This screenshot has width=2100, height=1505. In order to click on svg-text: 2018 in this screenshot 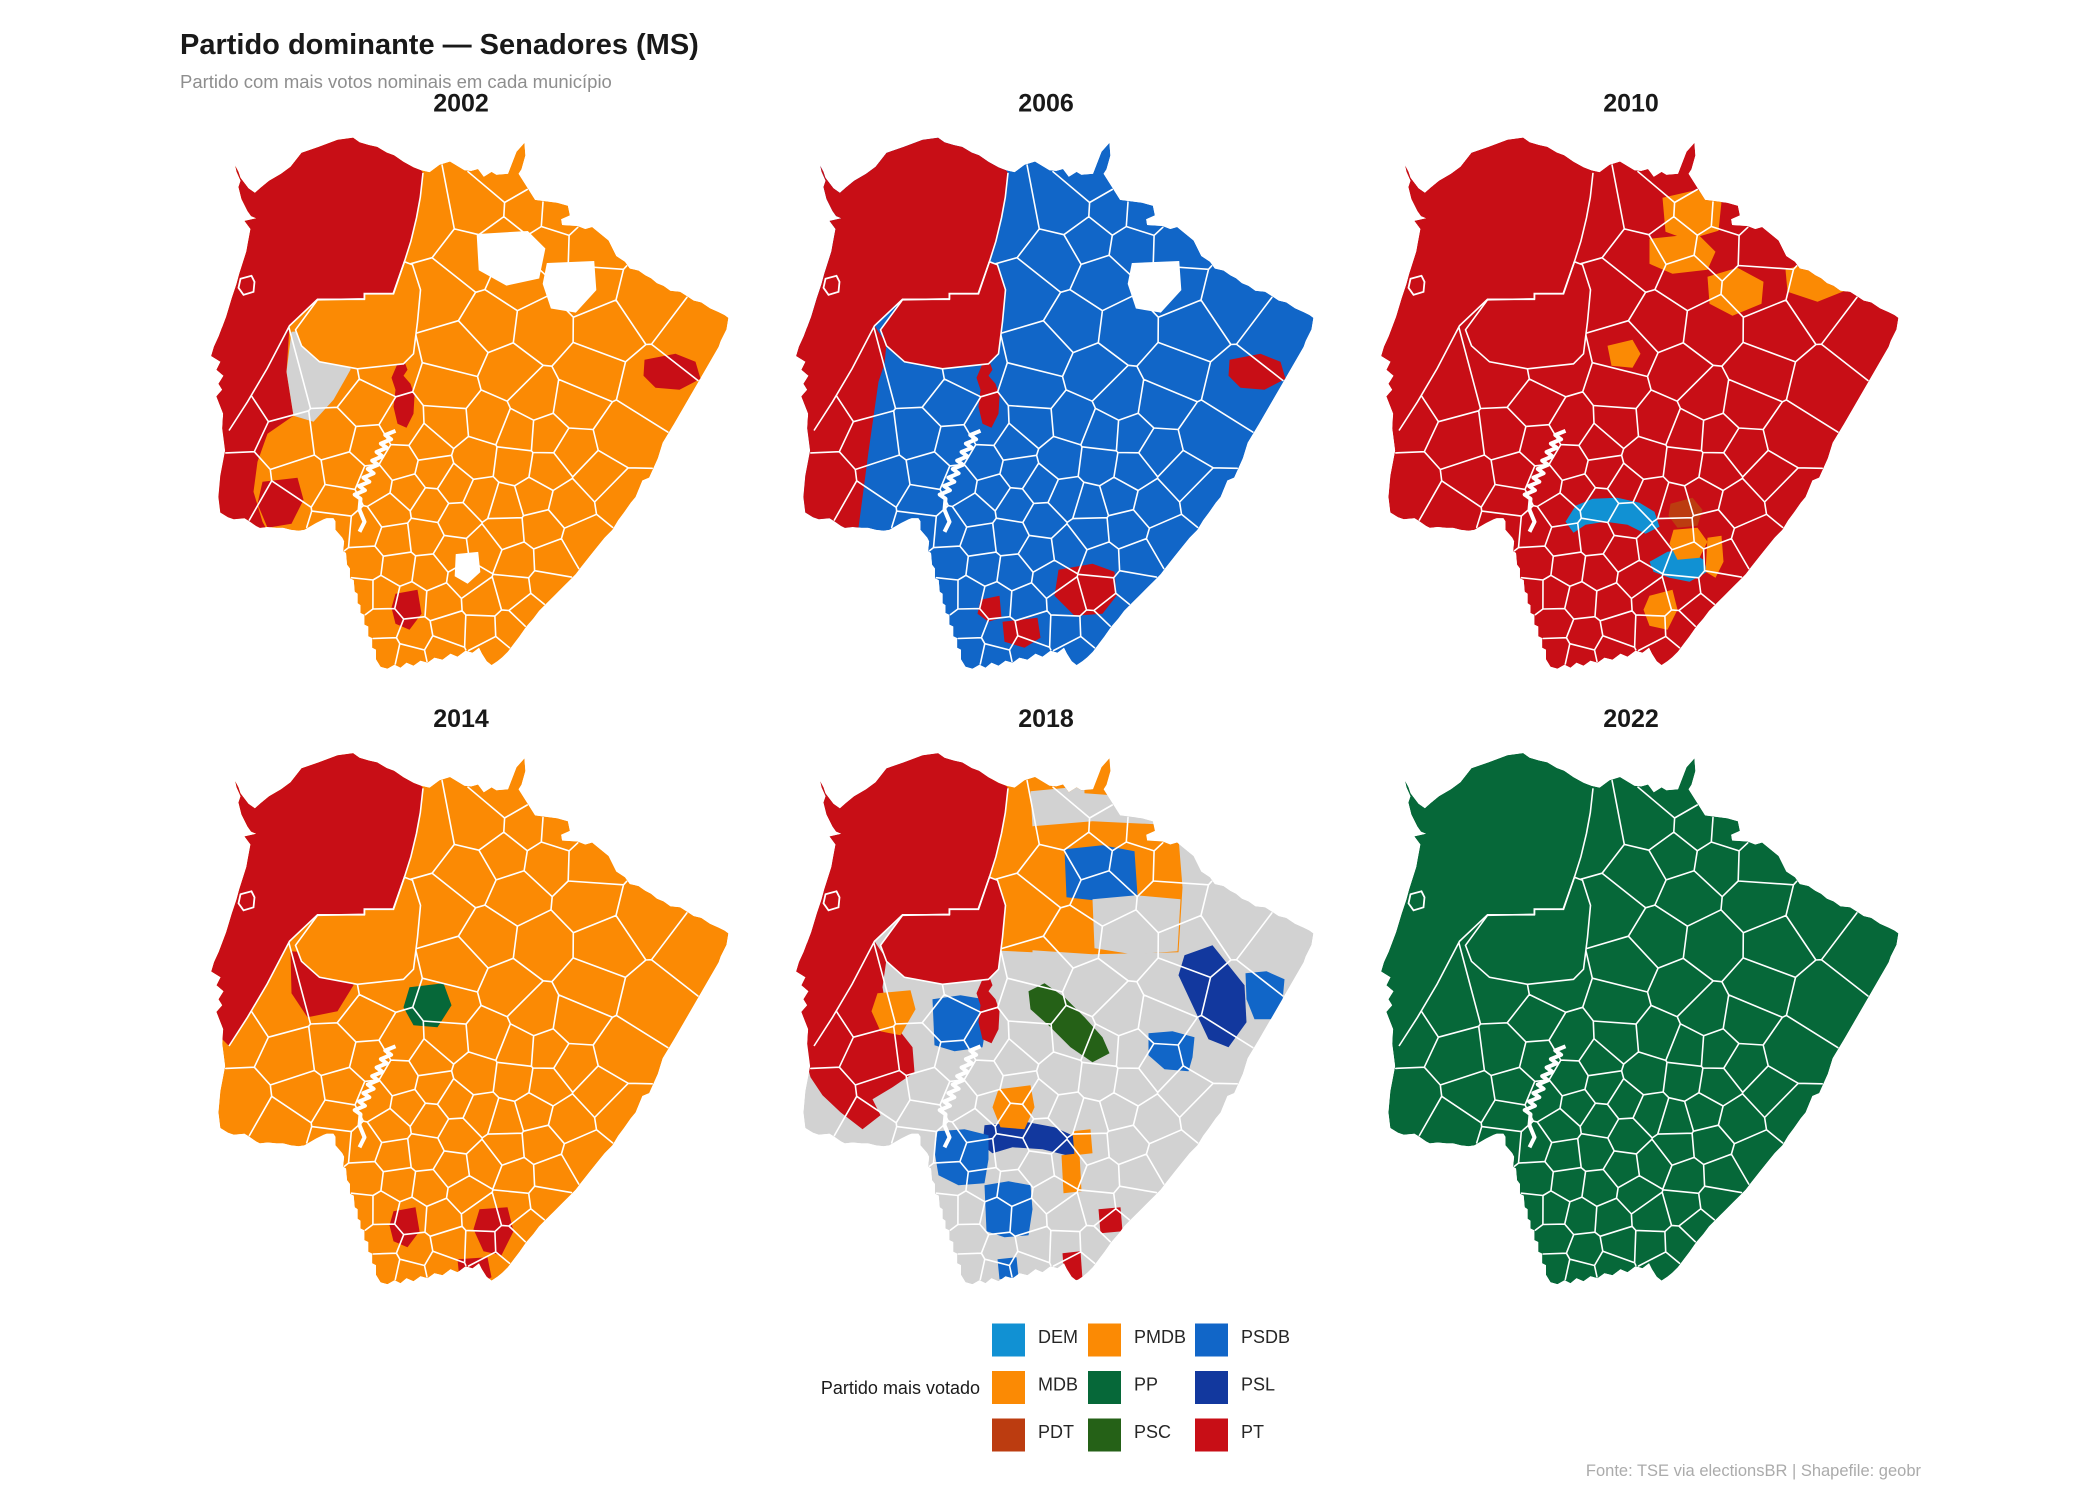, I will do `click(1046, 719)`.